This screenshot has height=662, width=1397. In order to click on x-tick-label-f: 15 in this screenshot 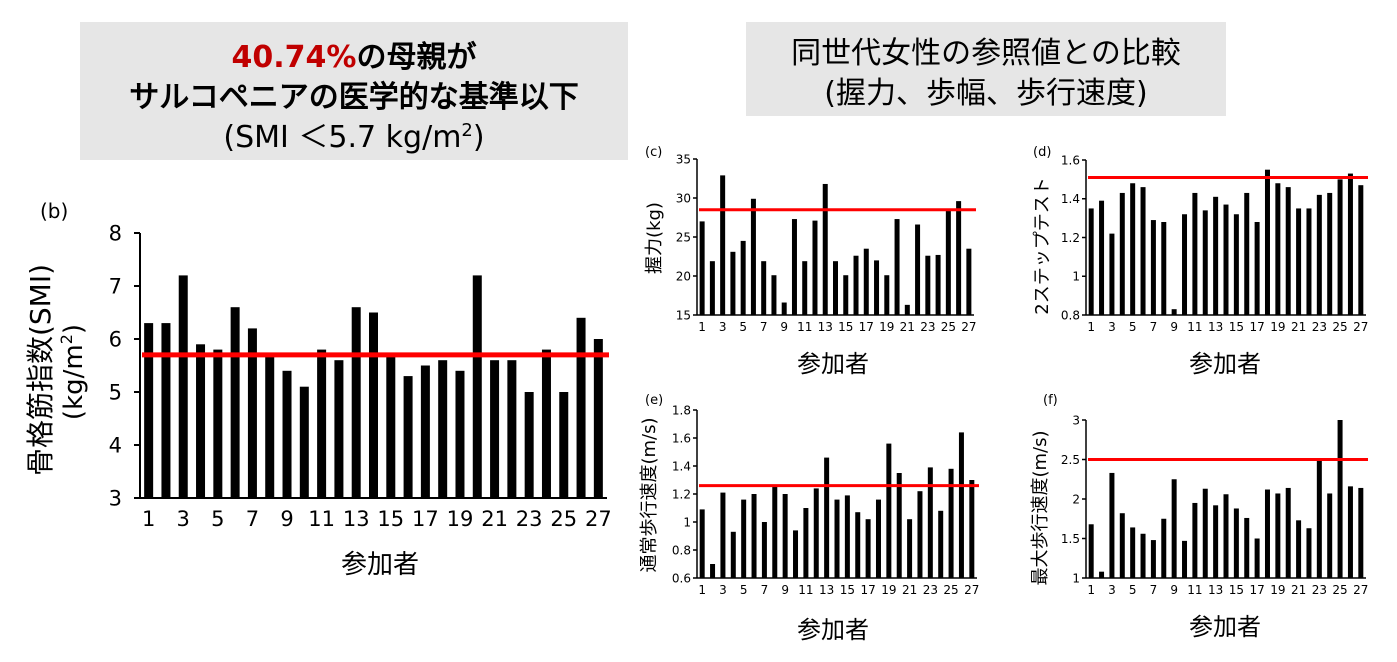, I will do `click(1236, 590)`.